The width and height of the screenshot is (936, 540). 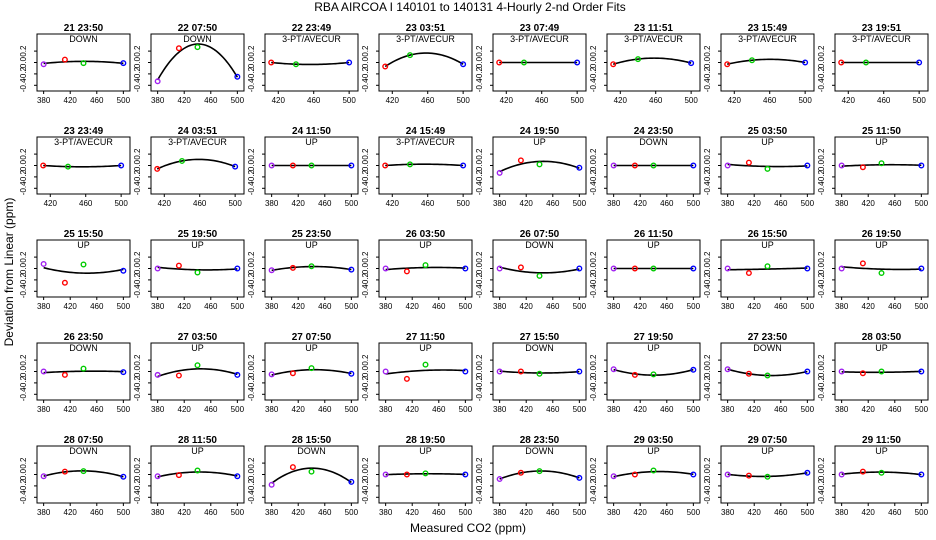 I want to click on panel-timestamp: 28 03:50, so click(x=882, y=337).